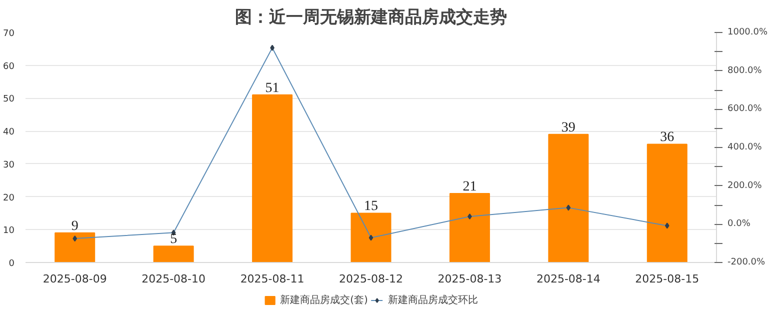 The image size is (780, 328). Describe the element at coordinates (745, 71) in the screenshot. I see `y2-tick-label: 800.0%` at that location.